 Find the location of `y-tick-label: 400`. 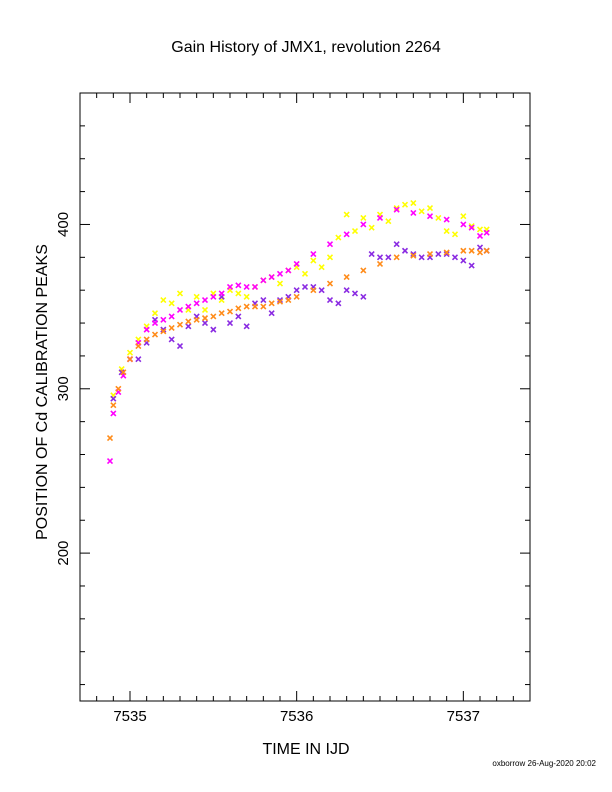

y-tick-label: 400 is located at coordinates (63, 224).